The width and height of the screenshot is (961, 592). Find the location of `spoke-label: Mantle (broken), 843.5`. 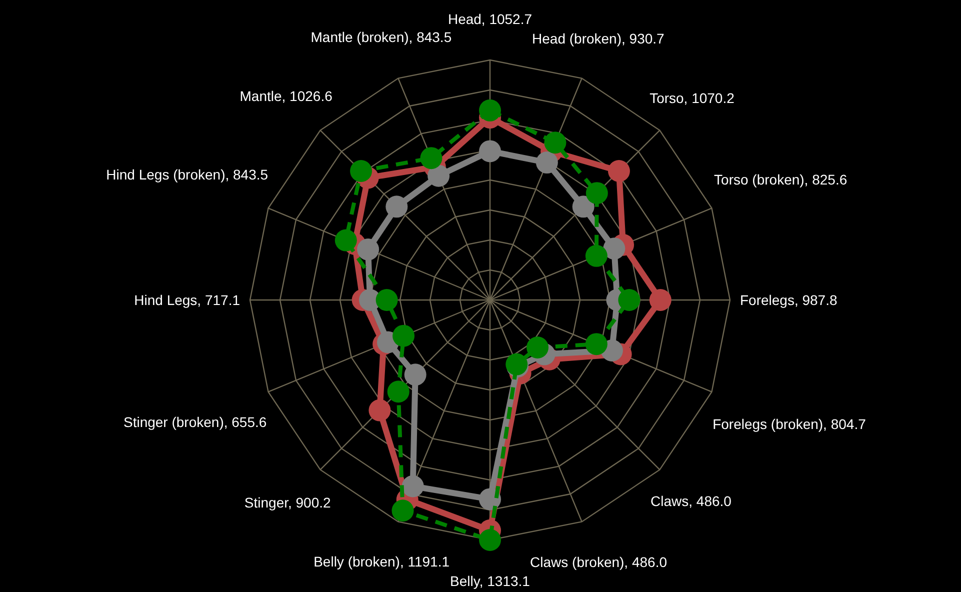

spoke-label: Mantle (broken), 843.5 is located at coordinates (381, 37).